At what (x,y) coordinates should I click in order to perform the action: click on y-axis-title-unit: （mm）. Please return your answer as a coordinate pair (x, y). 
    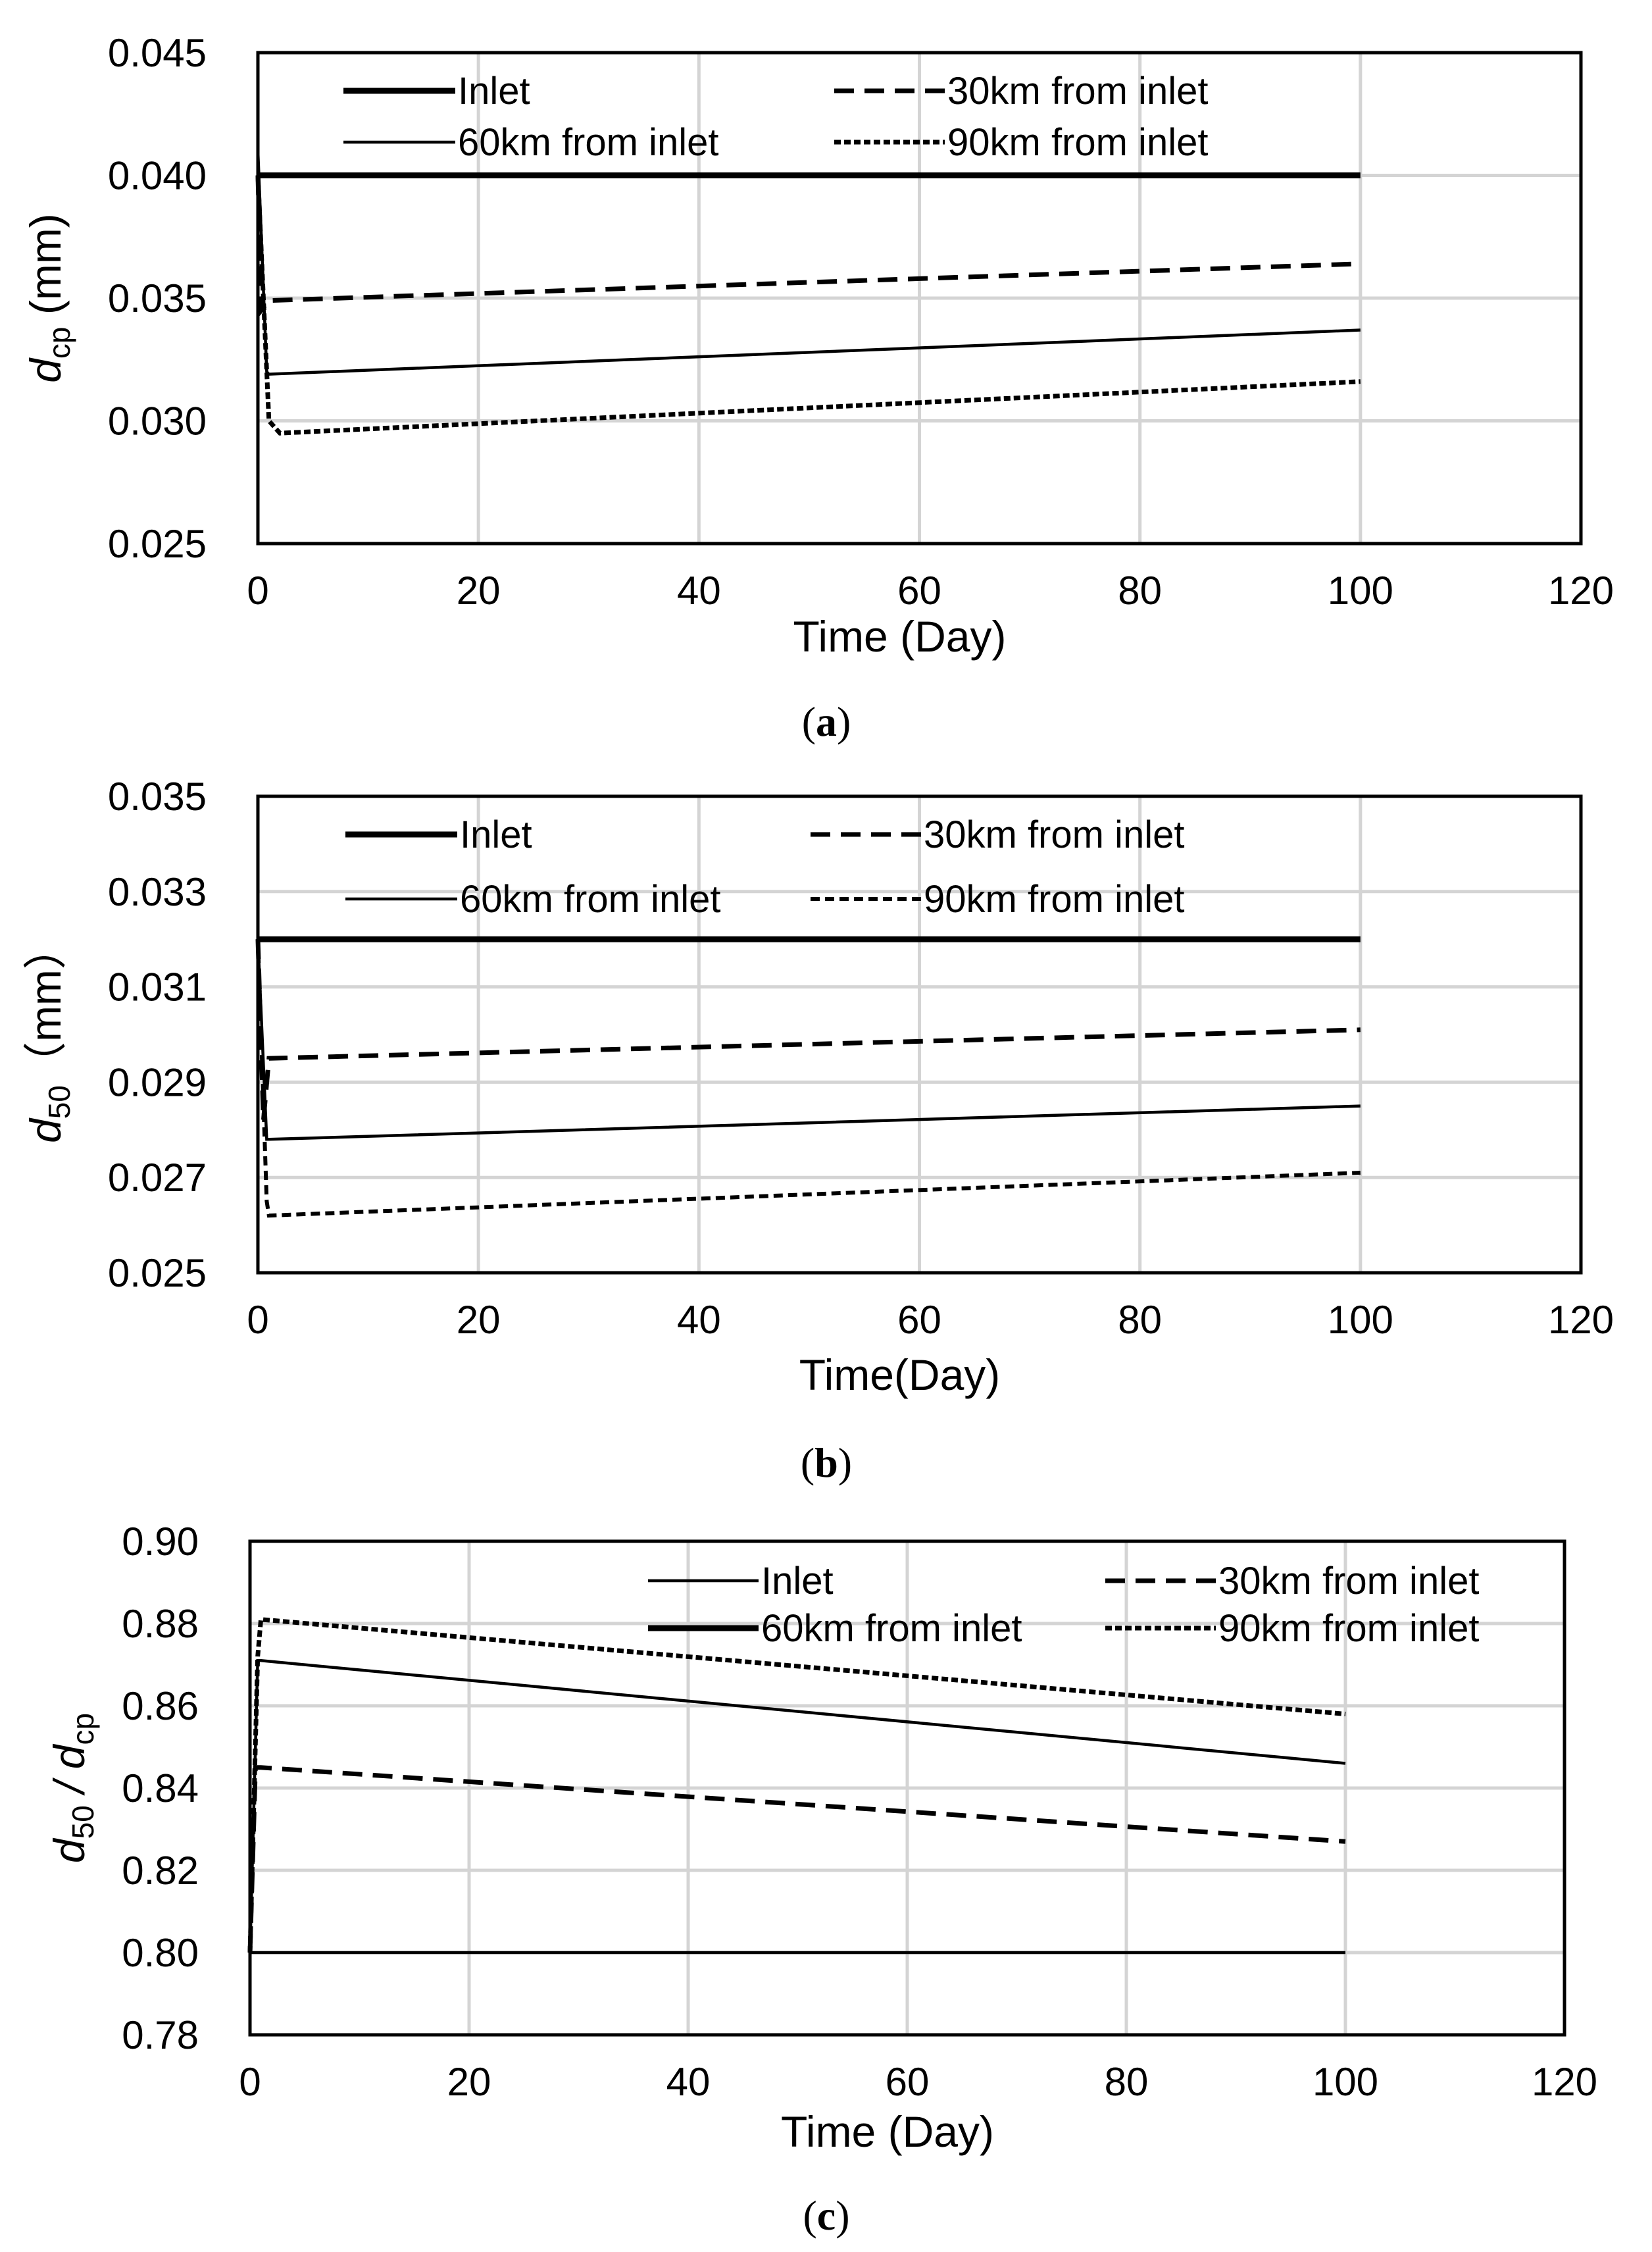
    Looking at the image, I should click on (46, 1005).